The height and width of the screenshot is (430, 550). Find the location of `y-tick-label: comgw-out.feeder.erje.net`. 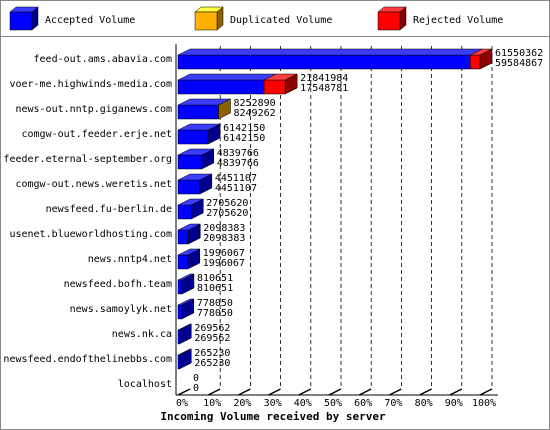

y-tick-label: comgw-out.feeder.erje.net is located at coordinates (96, 134).